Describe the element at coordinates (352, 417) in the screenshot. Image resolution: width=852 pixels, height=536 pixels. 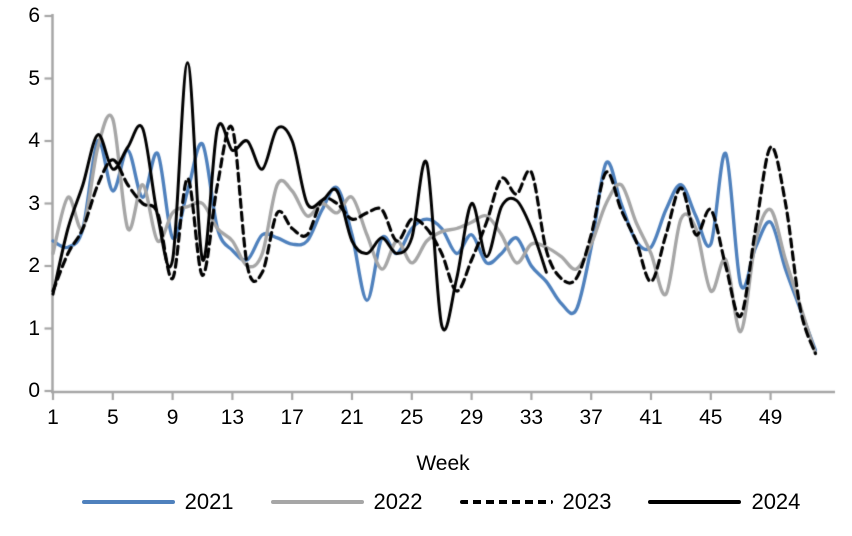
I see `x-tick-label: 21` at that location.